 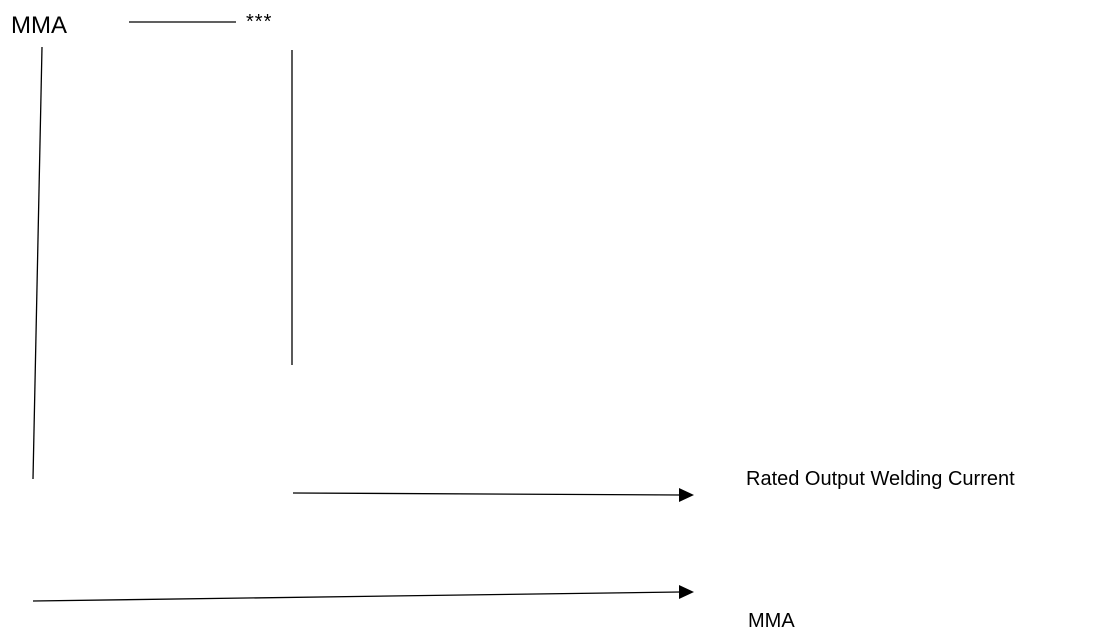 I want to click on arrow-line-process, so click(x=356, y=596).